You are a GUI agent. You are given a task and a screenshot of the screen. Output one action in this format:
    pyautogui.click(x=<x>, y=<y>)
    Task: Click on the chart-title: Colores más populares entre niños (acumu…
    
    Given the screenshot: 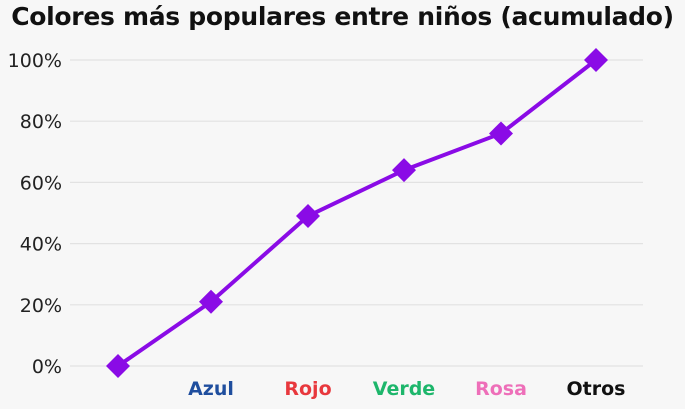 What is the action you would take?
    pyautogui.click(x=342, y=16)
    